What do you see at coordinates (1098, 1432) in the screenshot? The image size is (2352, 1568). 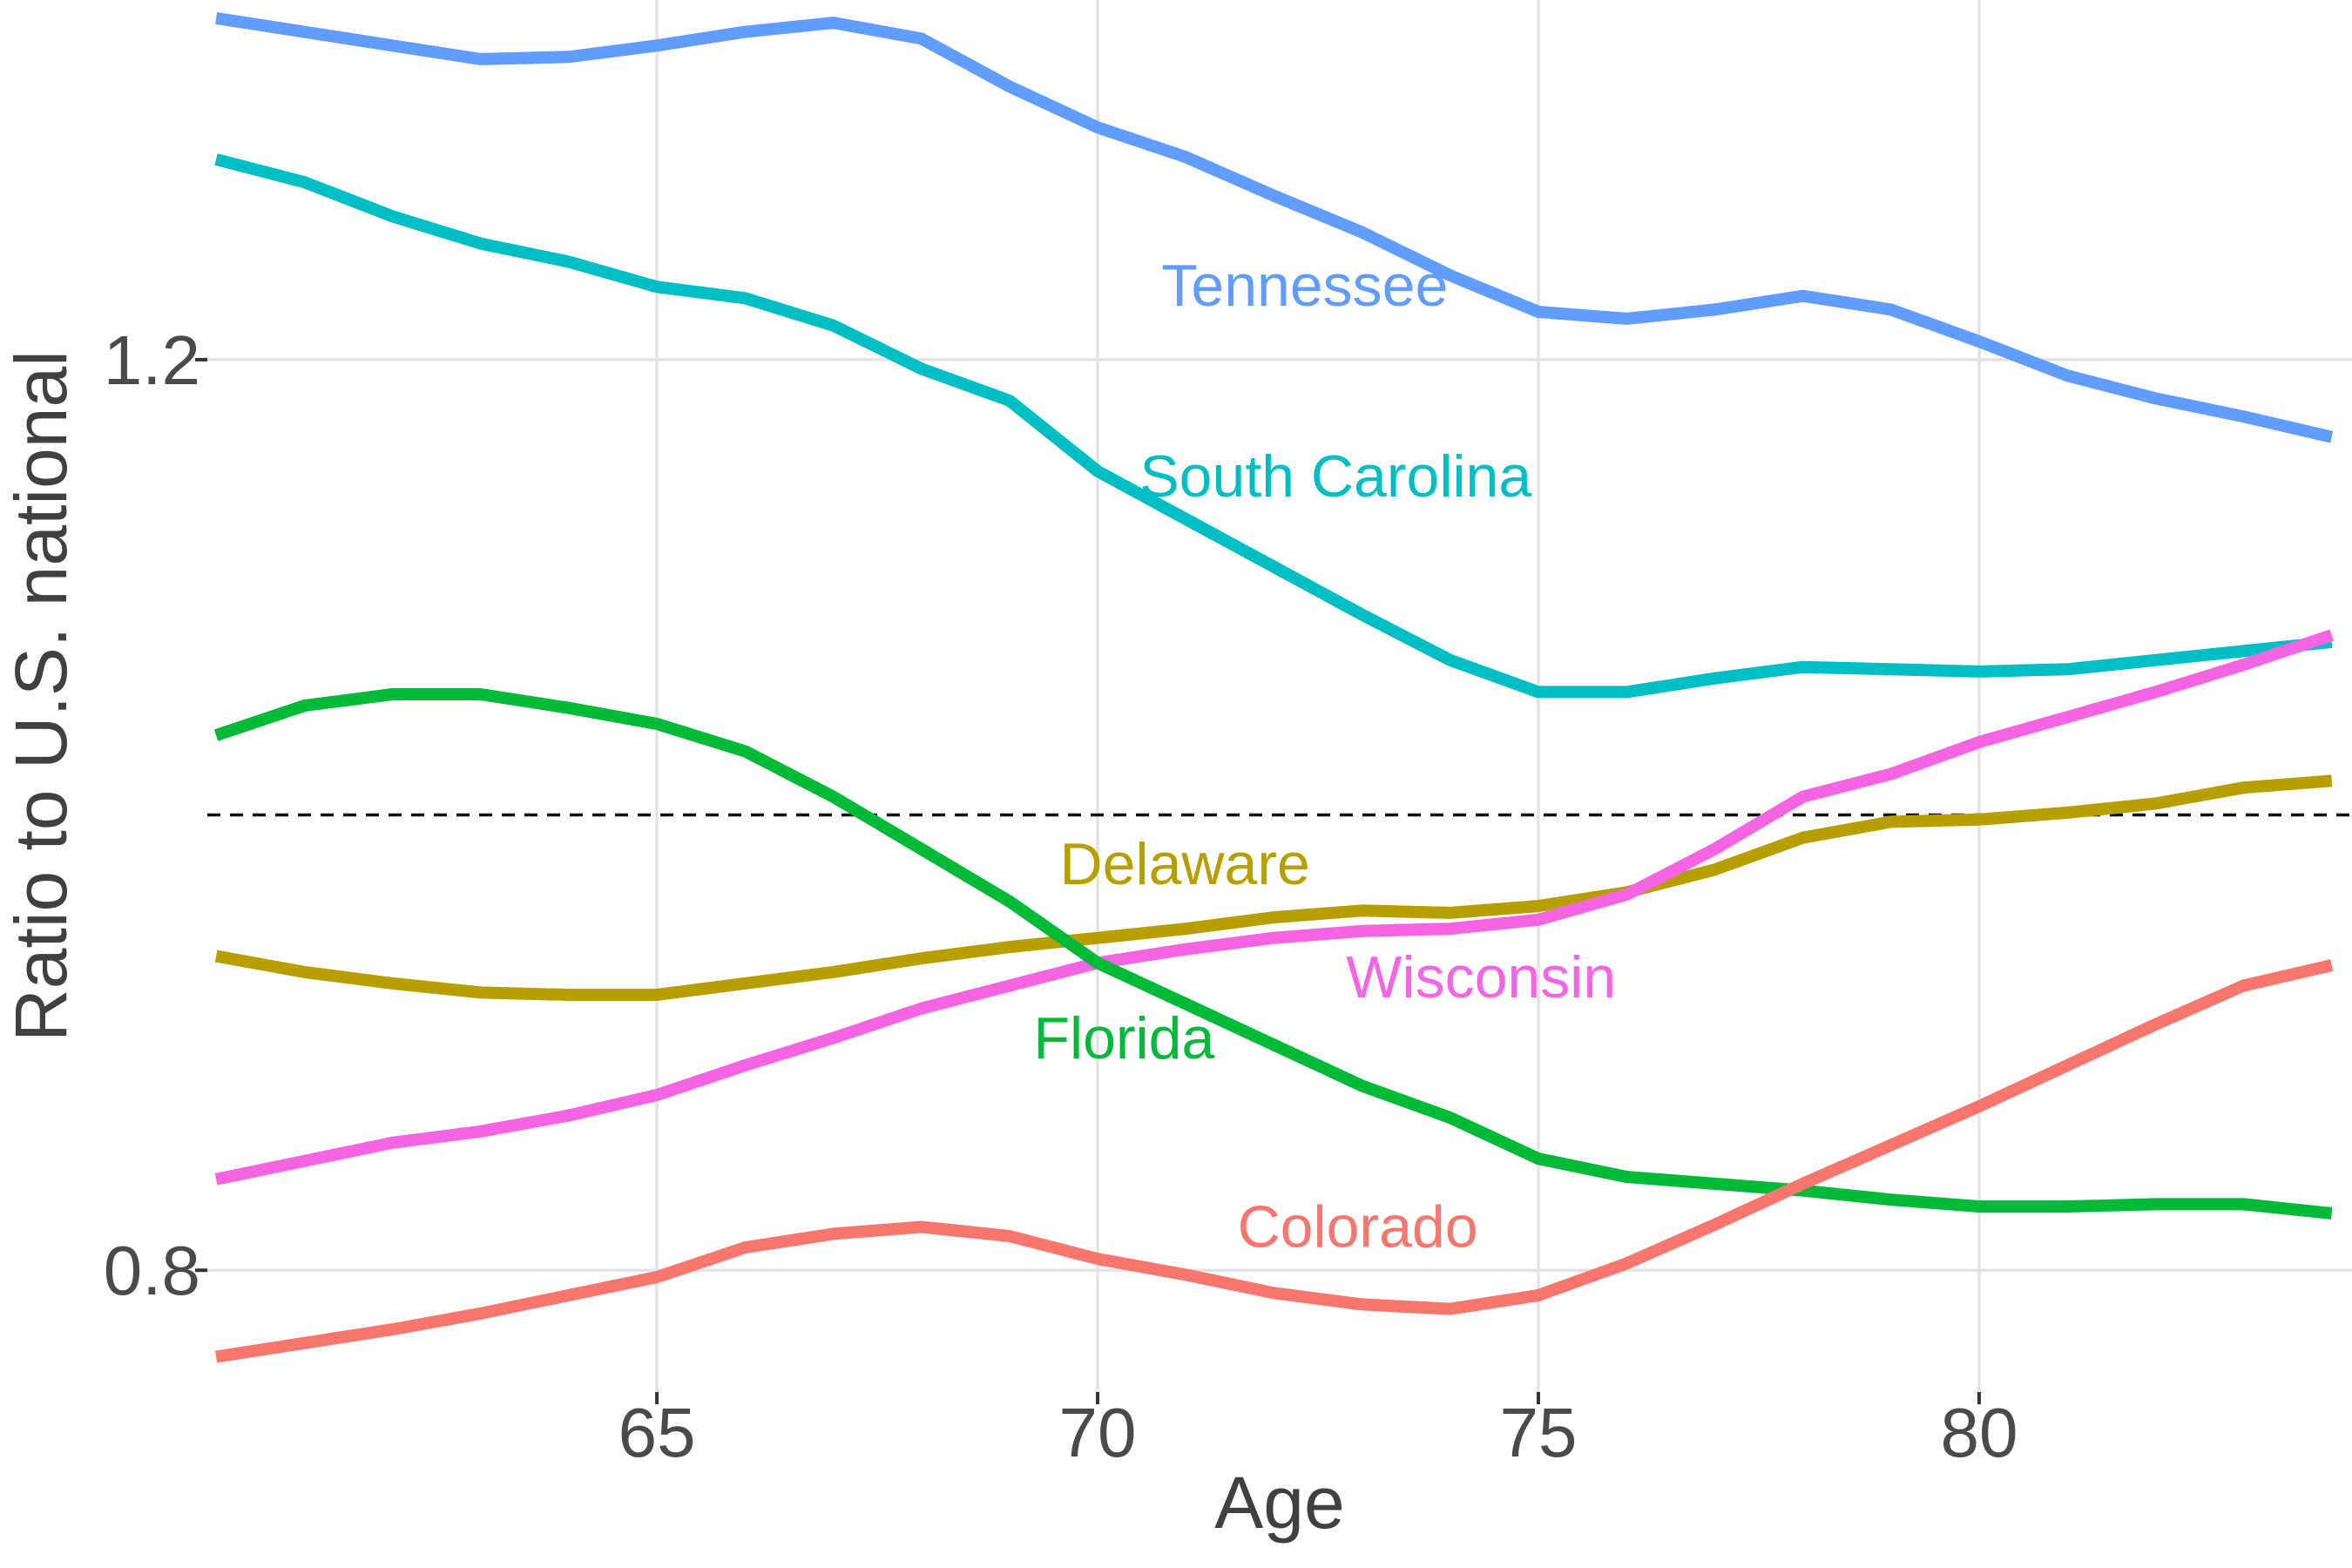 I see `tick-label-x-70: 70` at bounding box center [1098, 1432].